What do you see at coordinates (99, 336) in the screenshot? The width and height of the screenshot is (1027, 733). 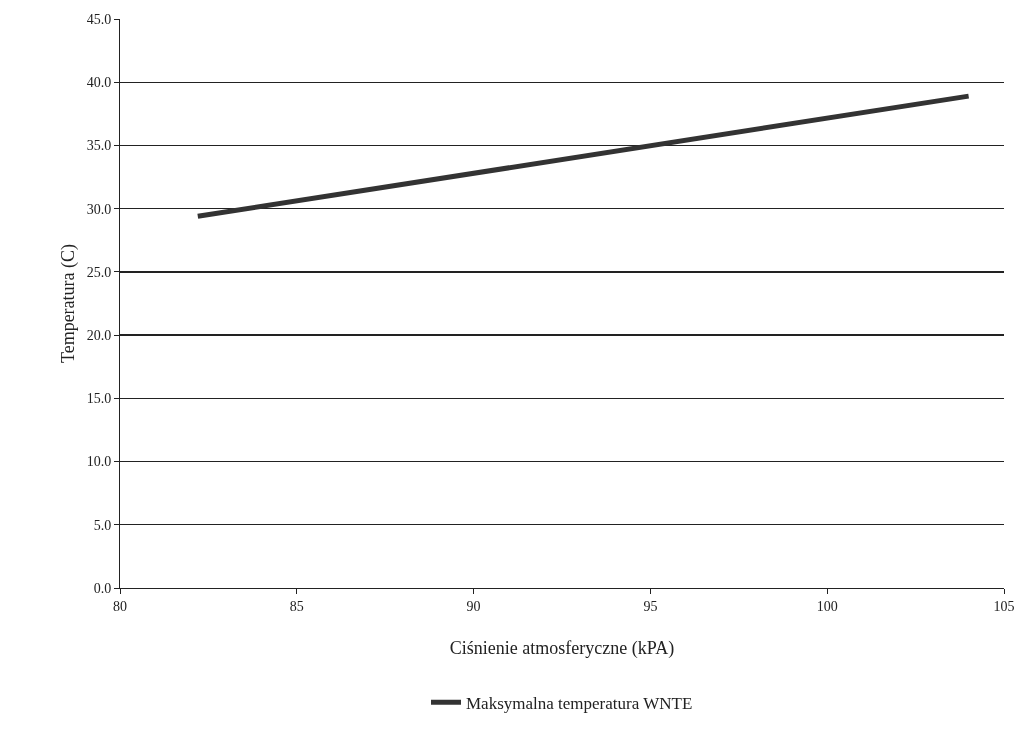 I see `y-tick-label: 20.0` at bounding box center [99, 336].